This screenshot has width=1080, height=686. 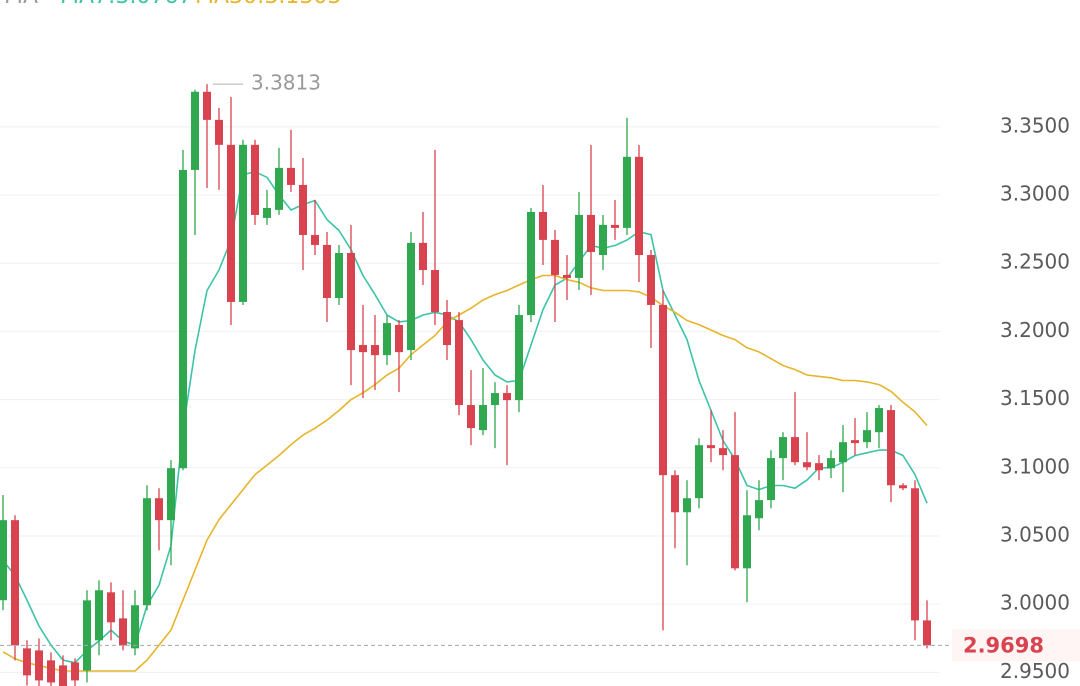 I want to click on y-tick-label: 3.1000, so click(x=1035, y=466).